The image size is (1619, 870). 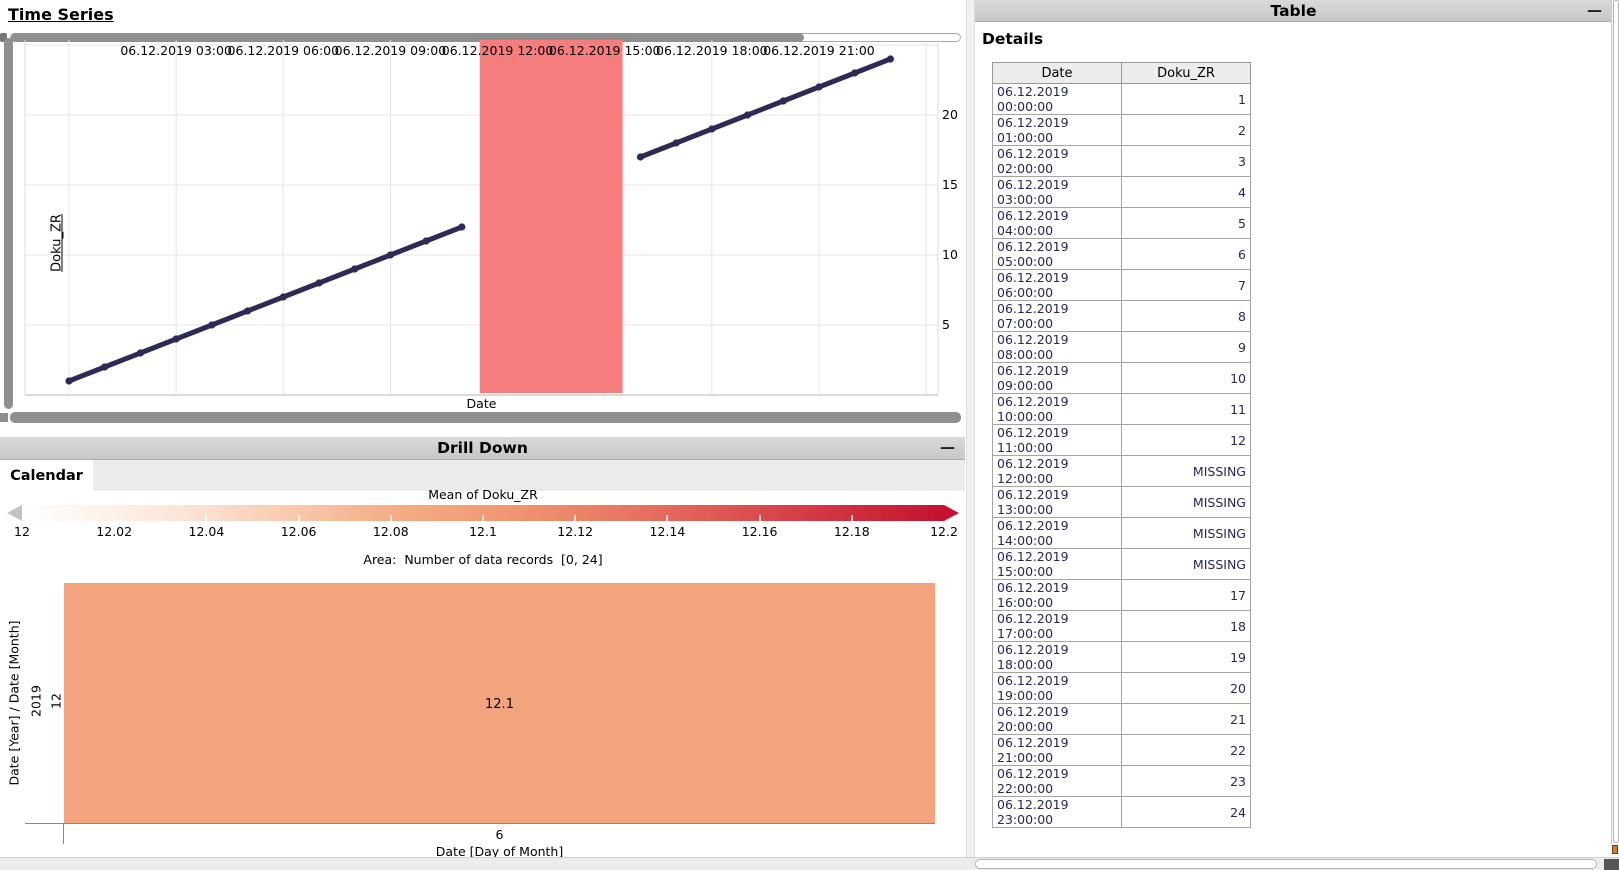 I want to click on table-row: 06.12.2019 20:00:00 21, so click(x=1121, y=719).